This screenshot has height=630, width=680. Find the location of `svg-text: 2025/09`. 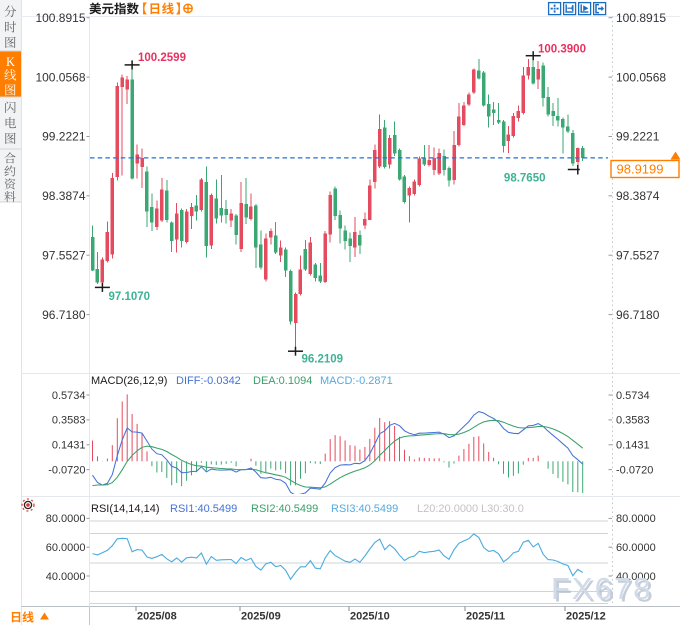

svg-text: 2025/09 is located at coordinates (261, 617).